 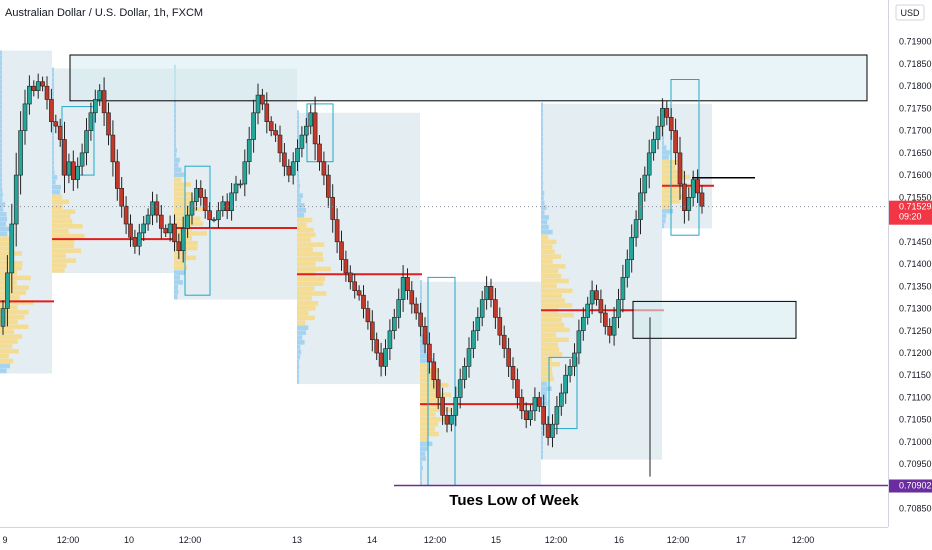 I want to click on price-tick-9: 0.71450, so click(x=915, y=242).